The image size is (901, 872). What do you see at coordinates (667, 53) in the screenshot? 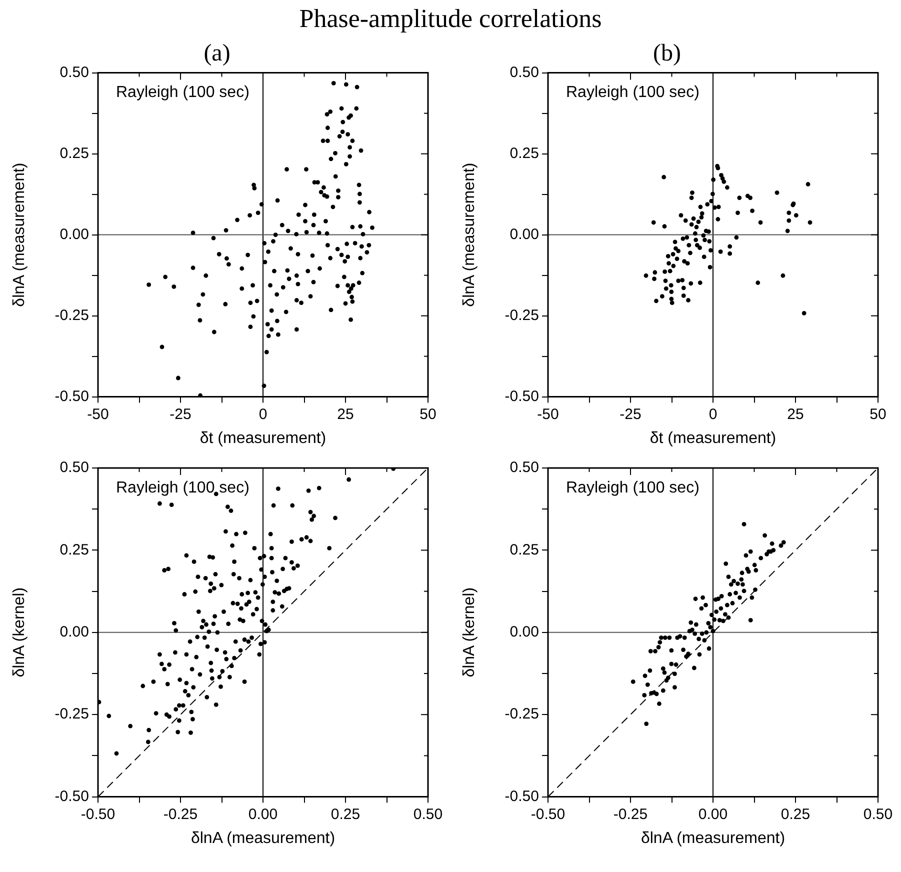
I see `chart-subtitle: (b)` at bounding box center [667, 53].